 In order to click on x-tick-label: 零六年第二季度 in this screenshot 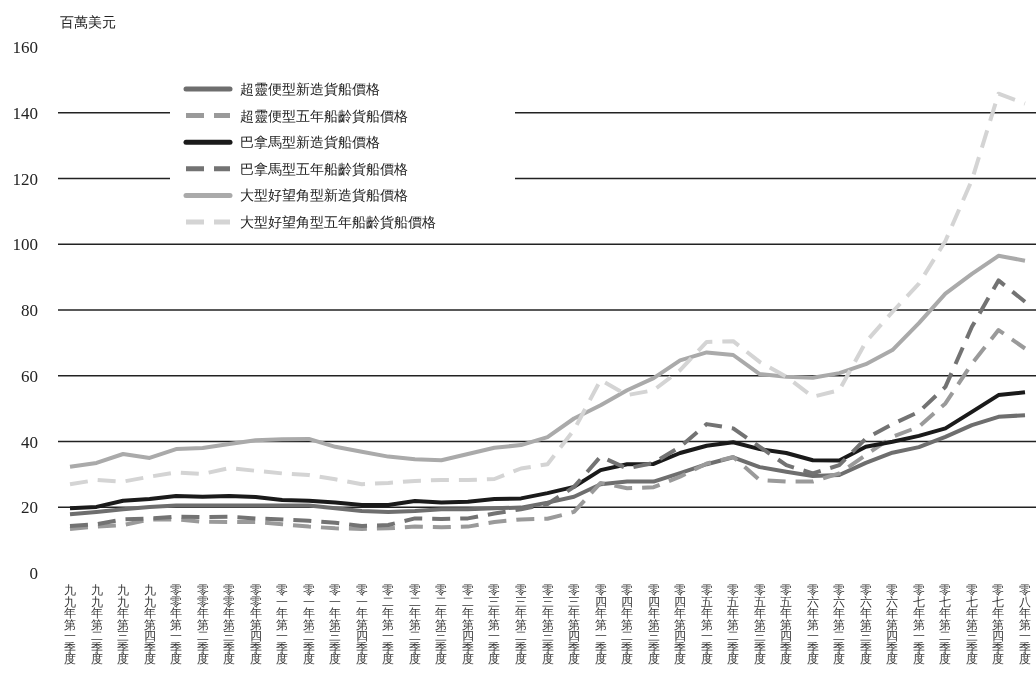, I will do `click(839, 624)`.